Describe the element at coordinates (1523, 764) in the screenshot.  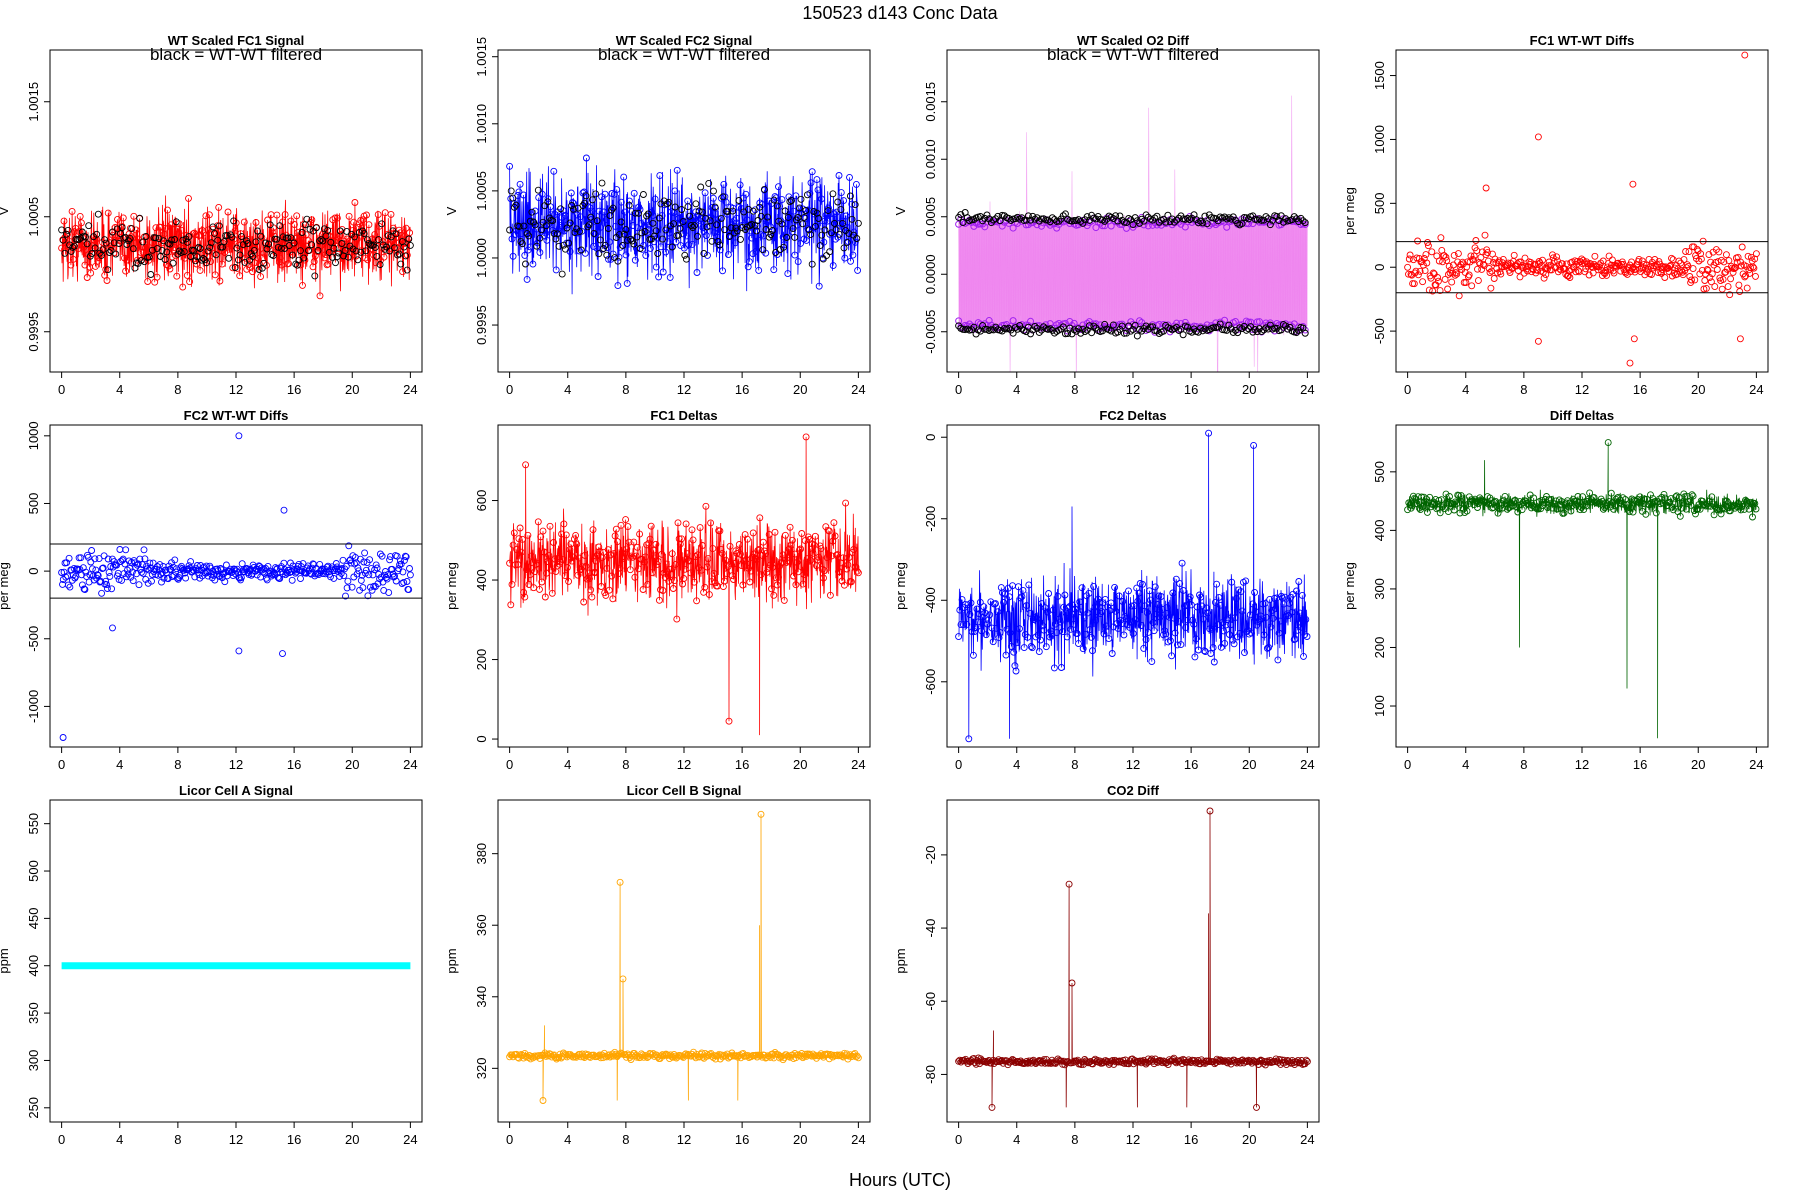
I see `x-tick-label: 8` at that location.